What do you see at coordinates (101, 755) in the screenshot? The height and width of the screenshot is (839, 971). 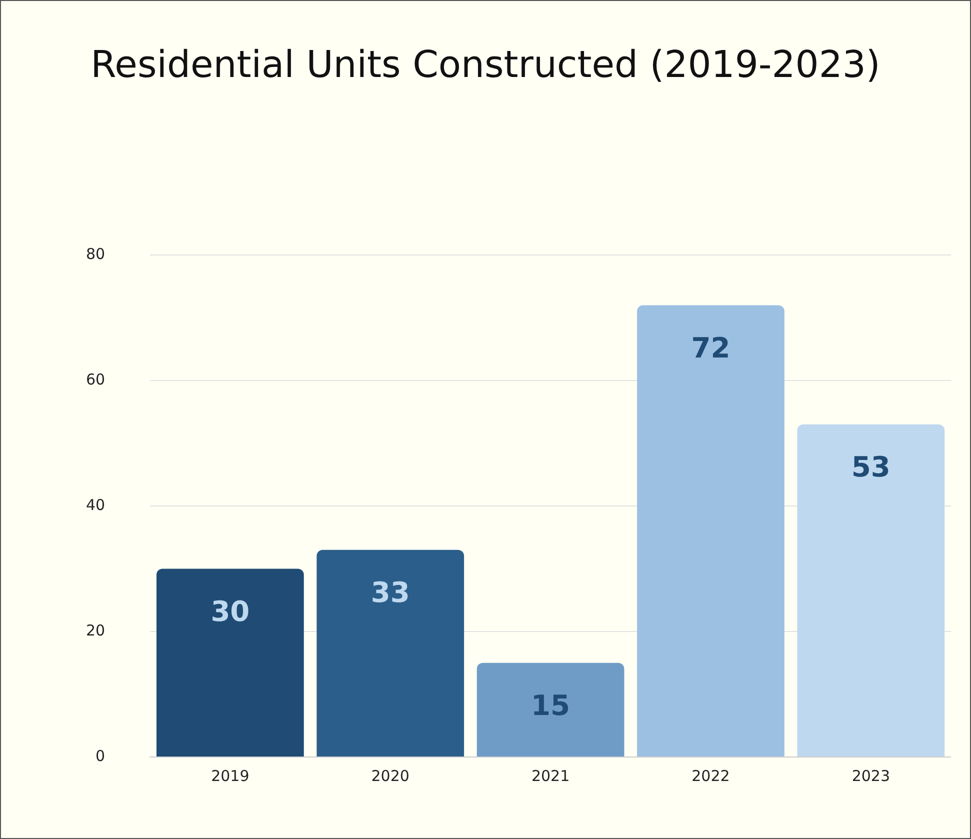 I see `y-tick-label: 0` at bounding box center [101, 755].